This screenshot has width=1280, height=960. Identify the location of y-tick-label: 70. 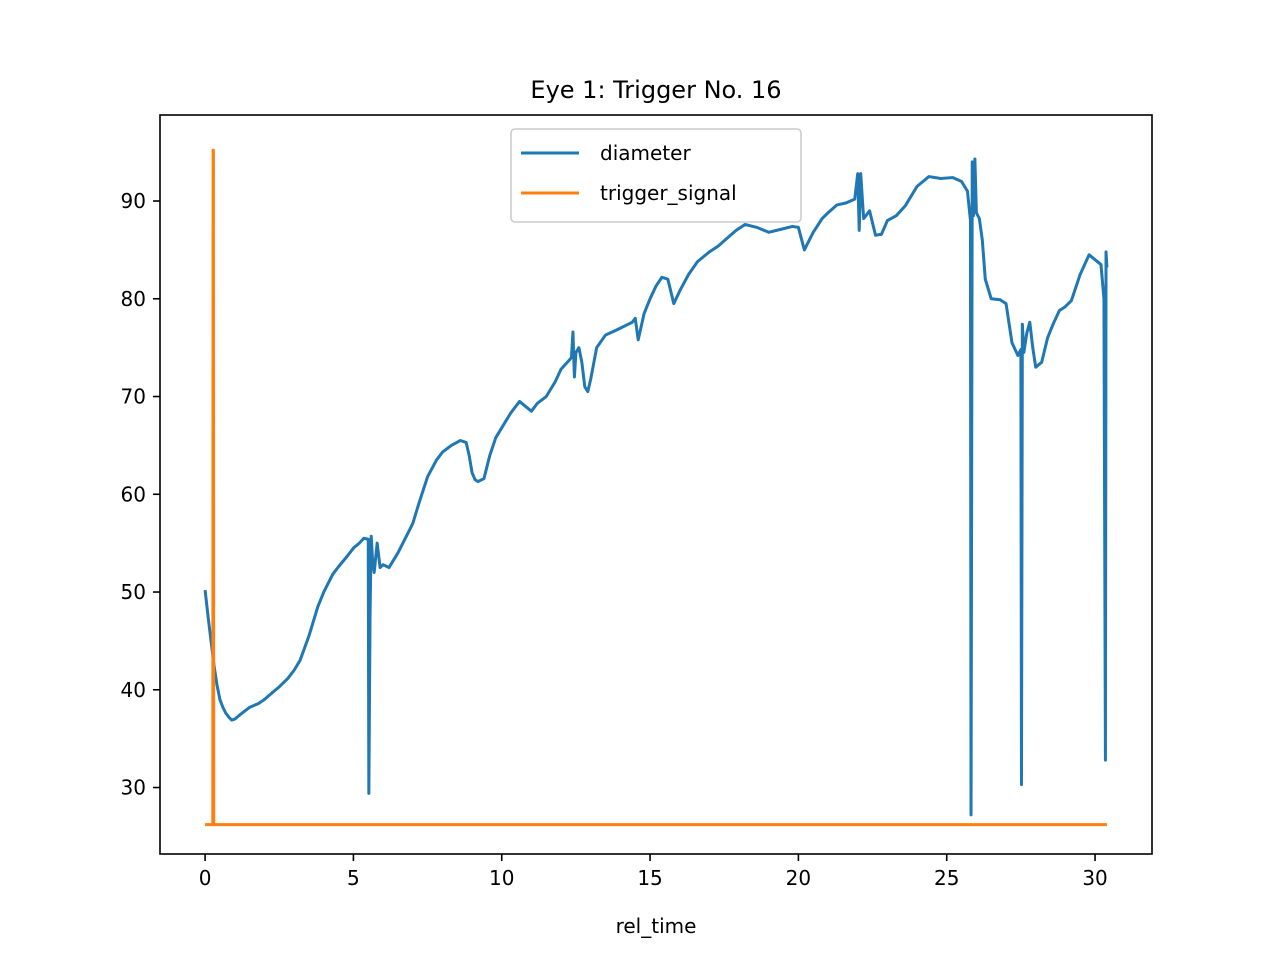
(133, 397).